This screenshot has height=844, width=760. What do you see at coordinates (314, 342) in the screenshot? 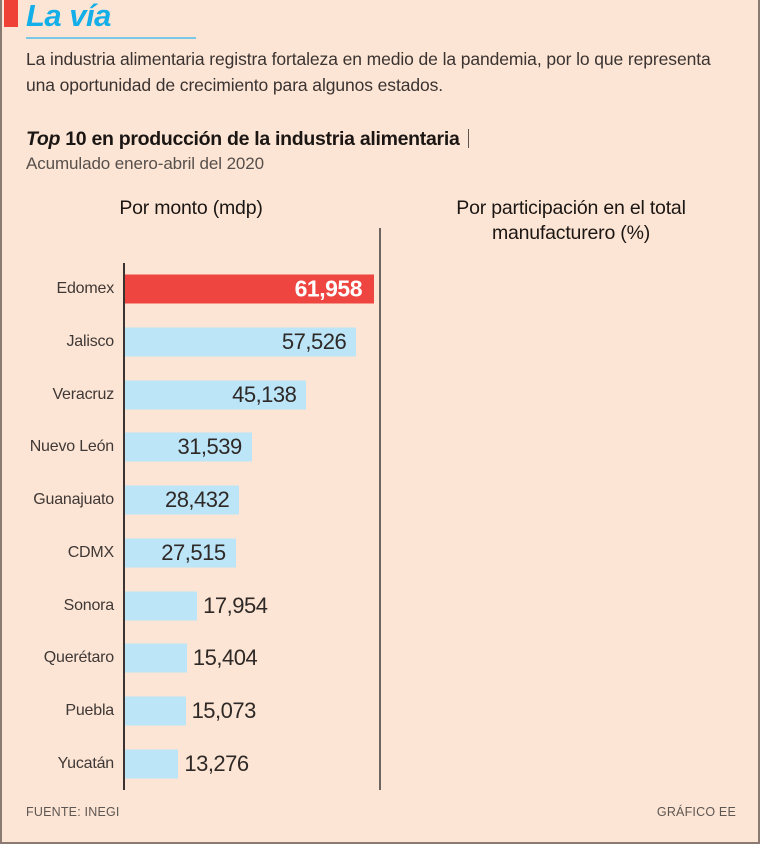
I see `bar-value-label: 57,526` at bounding box center [314, 342].